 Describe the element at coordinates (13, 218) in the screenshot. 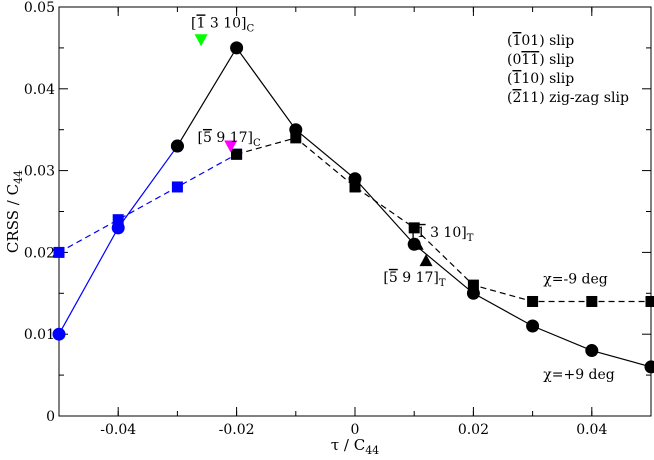

I see `y-axis-label-main: CRSS / C` at that location.